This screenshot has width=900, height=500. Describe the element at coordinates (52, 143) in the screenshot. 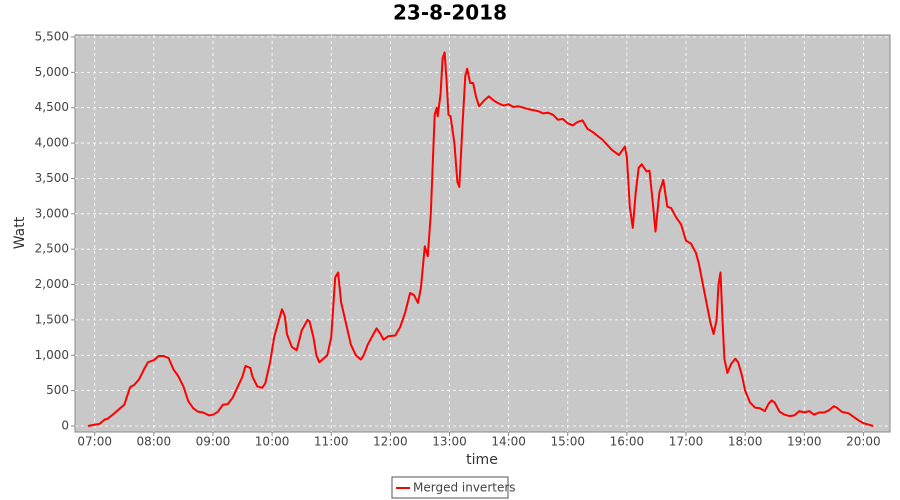

I see `y-tick-label: 4,000` at that location.